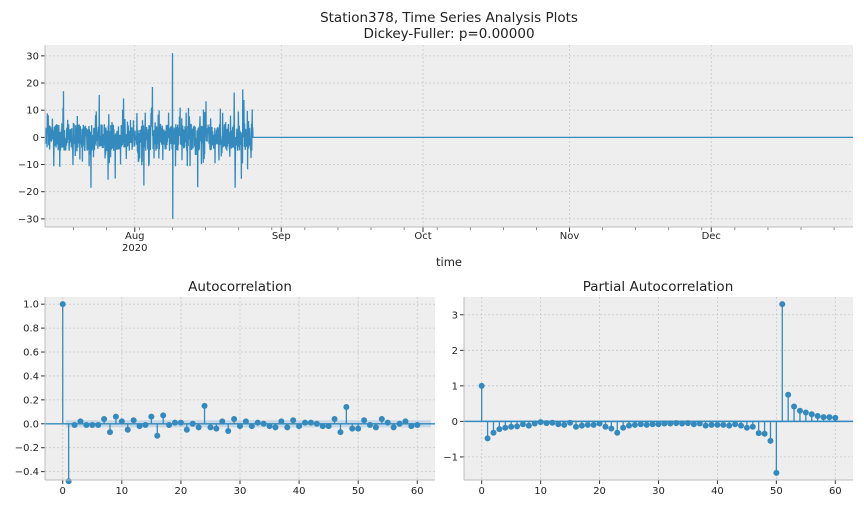 Image resolution: width=864 pixels, height=508 pixels. What do you see at coordinates (835, 491) in the screenshot?
I see `pacf-x-tick-label: 60` at bounding box center [835, 491].